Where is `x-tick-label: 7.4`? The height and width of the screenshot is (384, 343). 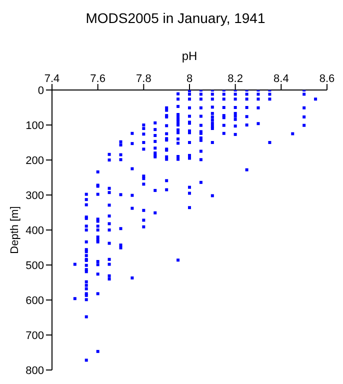 x-tick-label: 7.4 is located at coordinates (52, 79).